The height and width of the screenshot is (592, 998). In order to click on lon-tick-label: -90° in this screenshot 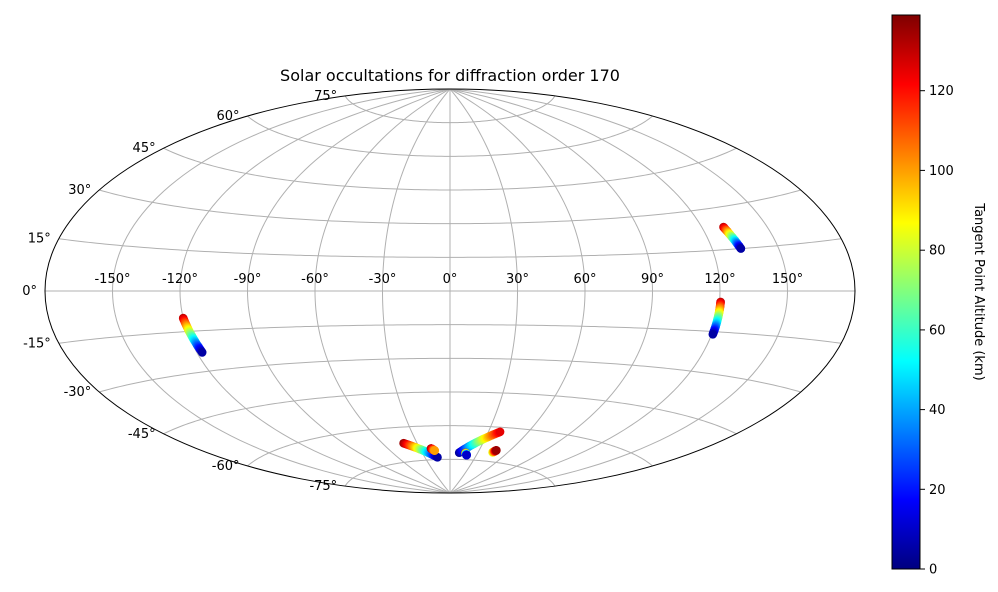, I will do `click(248, 279)`.